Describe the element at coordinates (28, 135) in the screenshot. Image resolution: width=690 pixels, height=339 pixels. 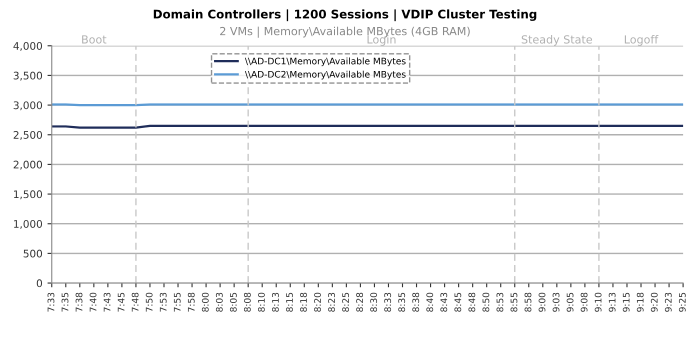
I see `y-tick-label: 2,500` at that location.